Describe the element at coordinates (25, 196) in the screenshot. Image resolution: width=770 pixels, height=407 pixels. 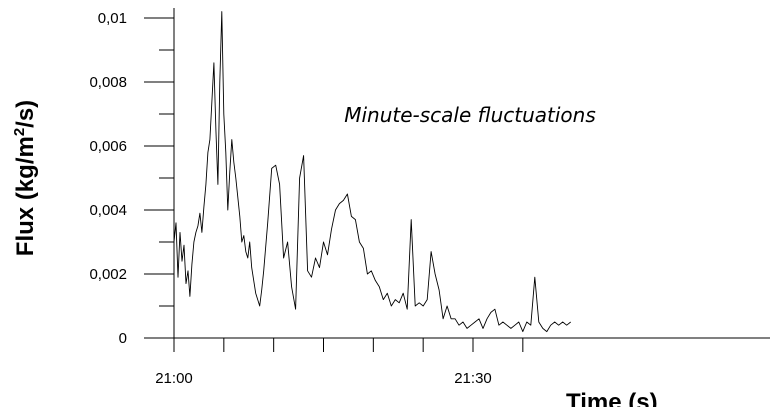
I see `y-axis-title-main: Flux (kg/m` at that location.